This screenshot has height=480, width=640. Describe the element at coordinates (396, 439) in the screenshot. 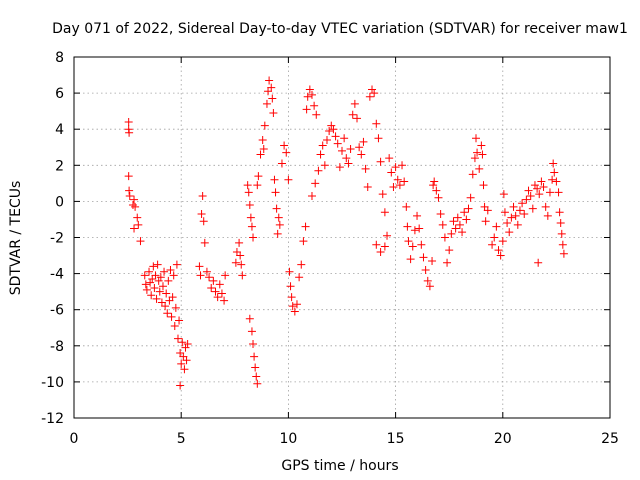

I see `x-tick-label: 15` at that location.